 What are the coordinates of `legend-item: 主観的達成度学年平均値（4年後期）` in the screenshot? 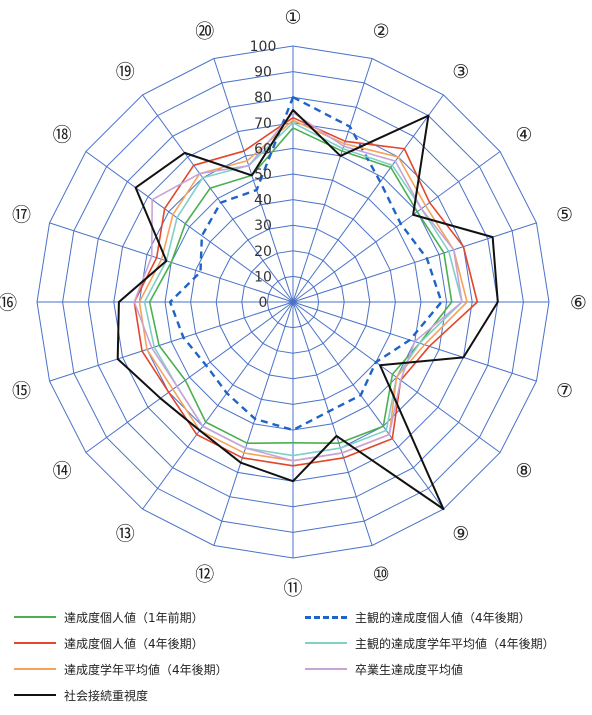 It's located at (430, 643).